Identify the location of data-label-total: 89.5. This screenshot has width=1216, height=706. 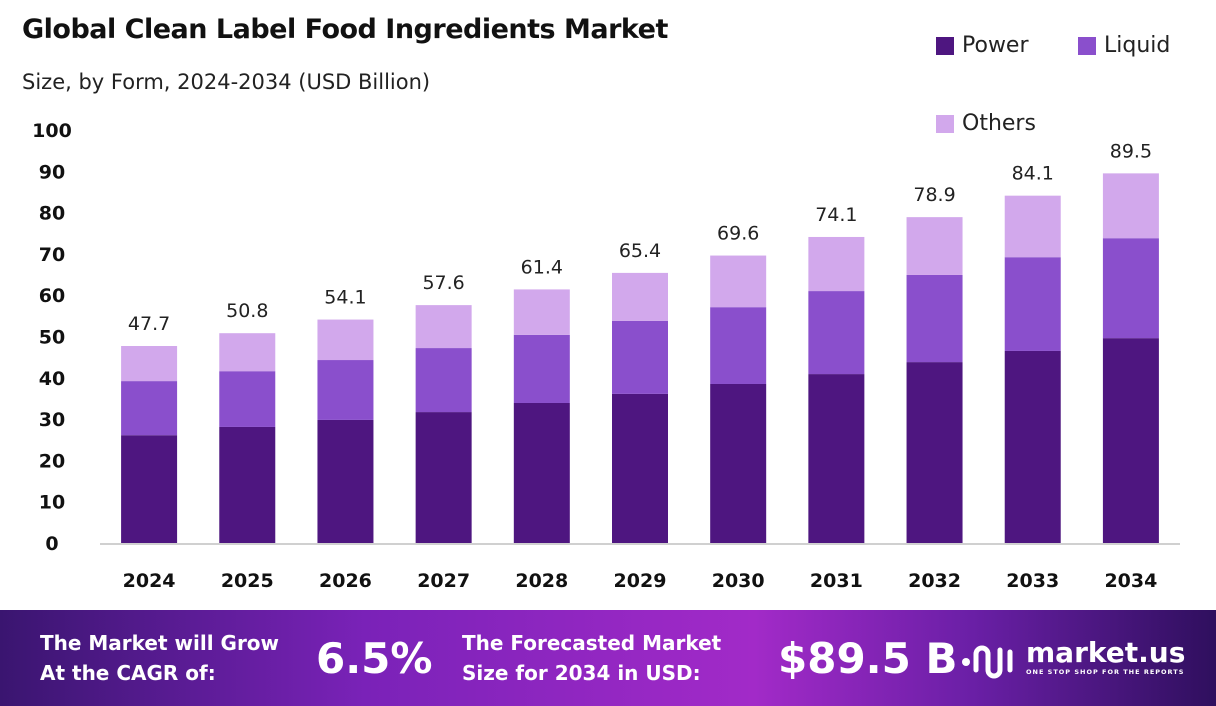
(1131, 151).